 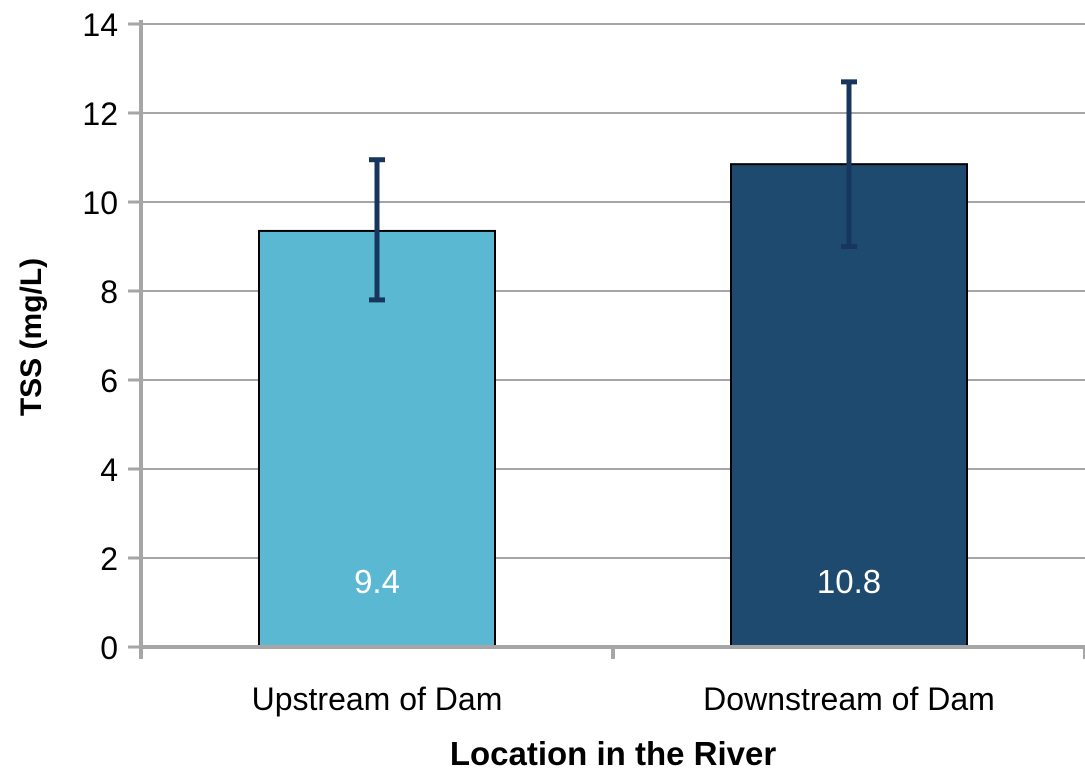 What do you see at coordinates (377, 699) in the screenshot?
I see `x-tick-label: Upstream of Dam` at bounding box center [377, 699].